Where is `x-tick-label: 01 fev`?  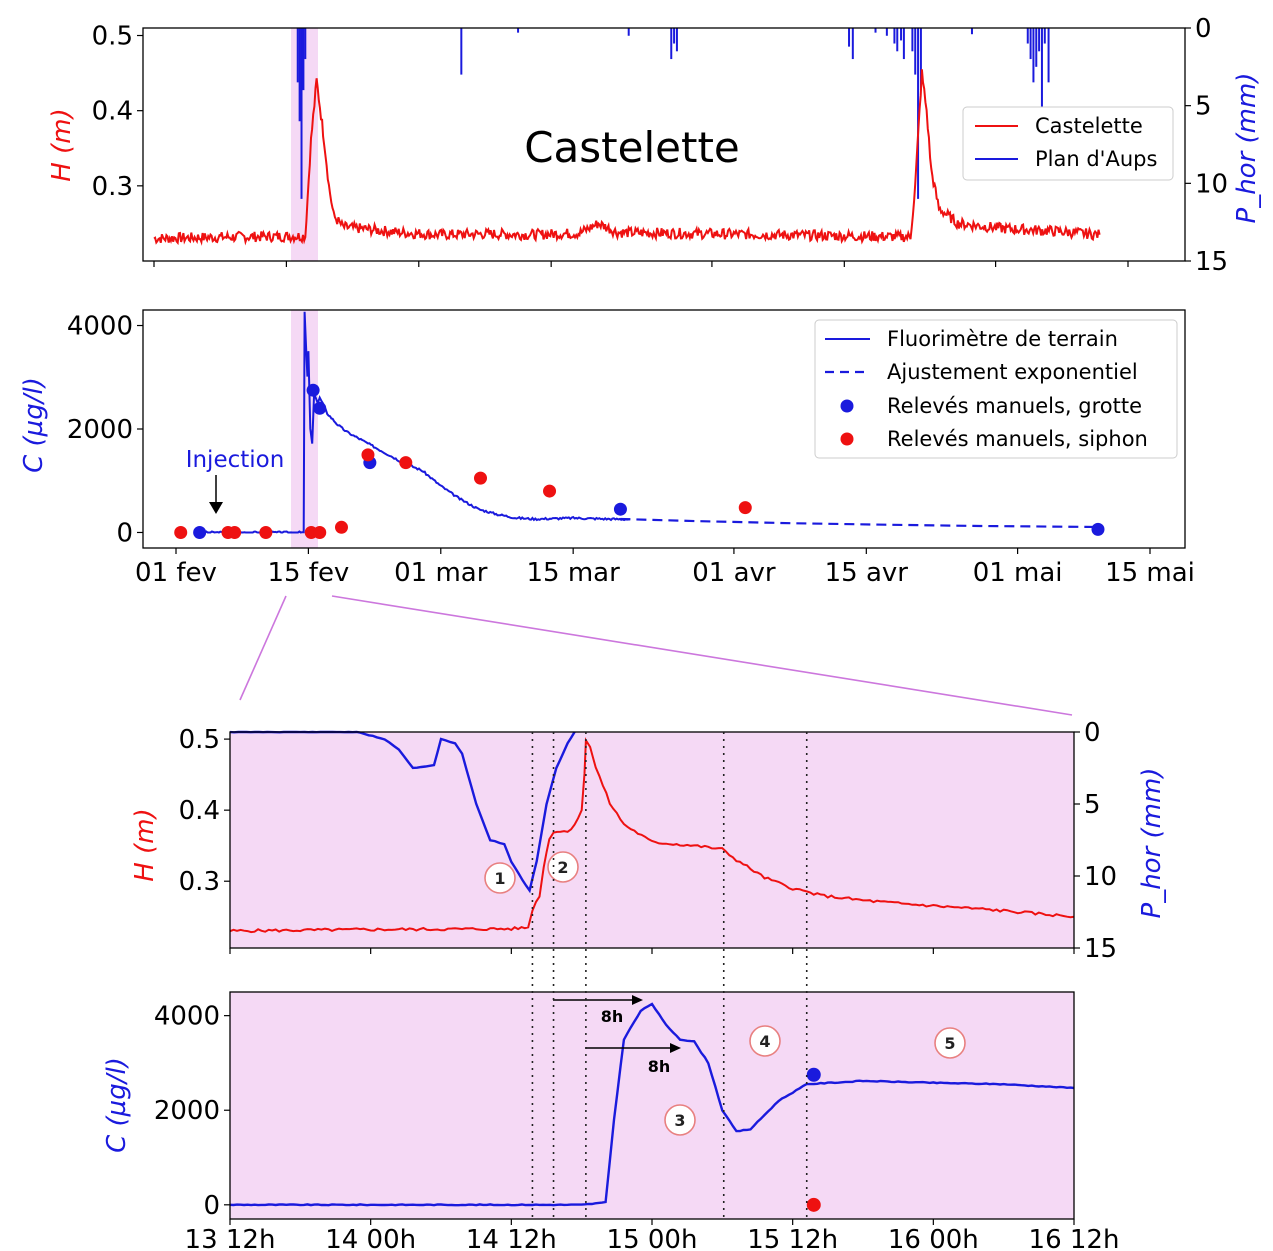 x-tick-label: 01 fev is located at coordinates (176, 573).